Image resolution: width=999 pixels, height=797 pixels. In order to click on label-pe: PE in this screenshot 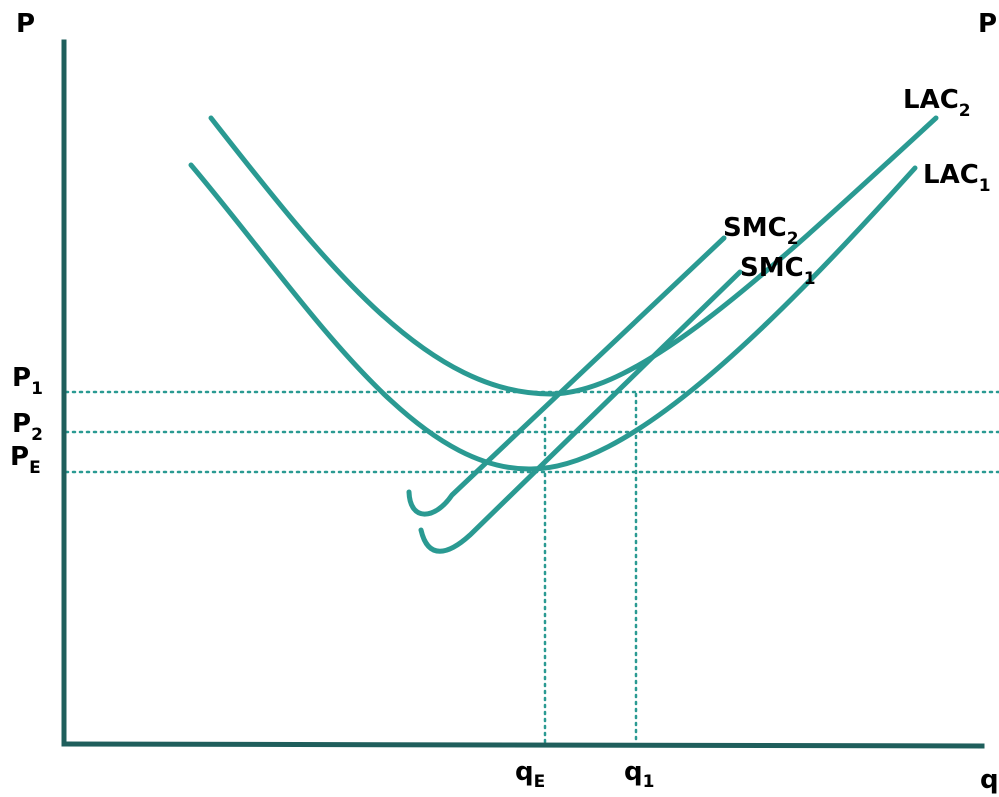, I will do `click(25, 460)`.